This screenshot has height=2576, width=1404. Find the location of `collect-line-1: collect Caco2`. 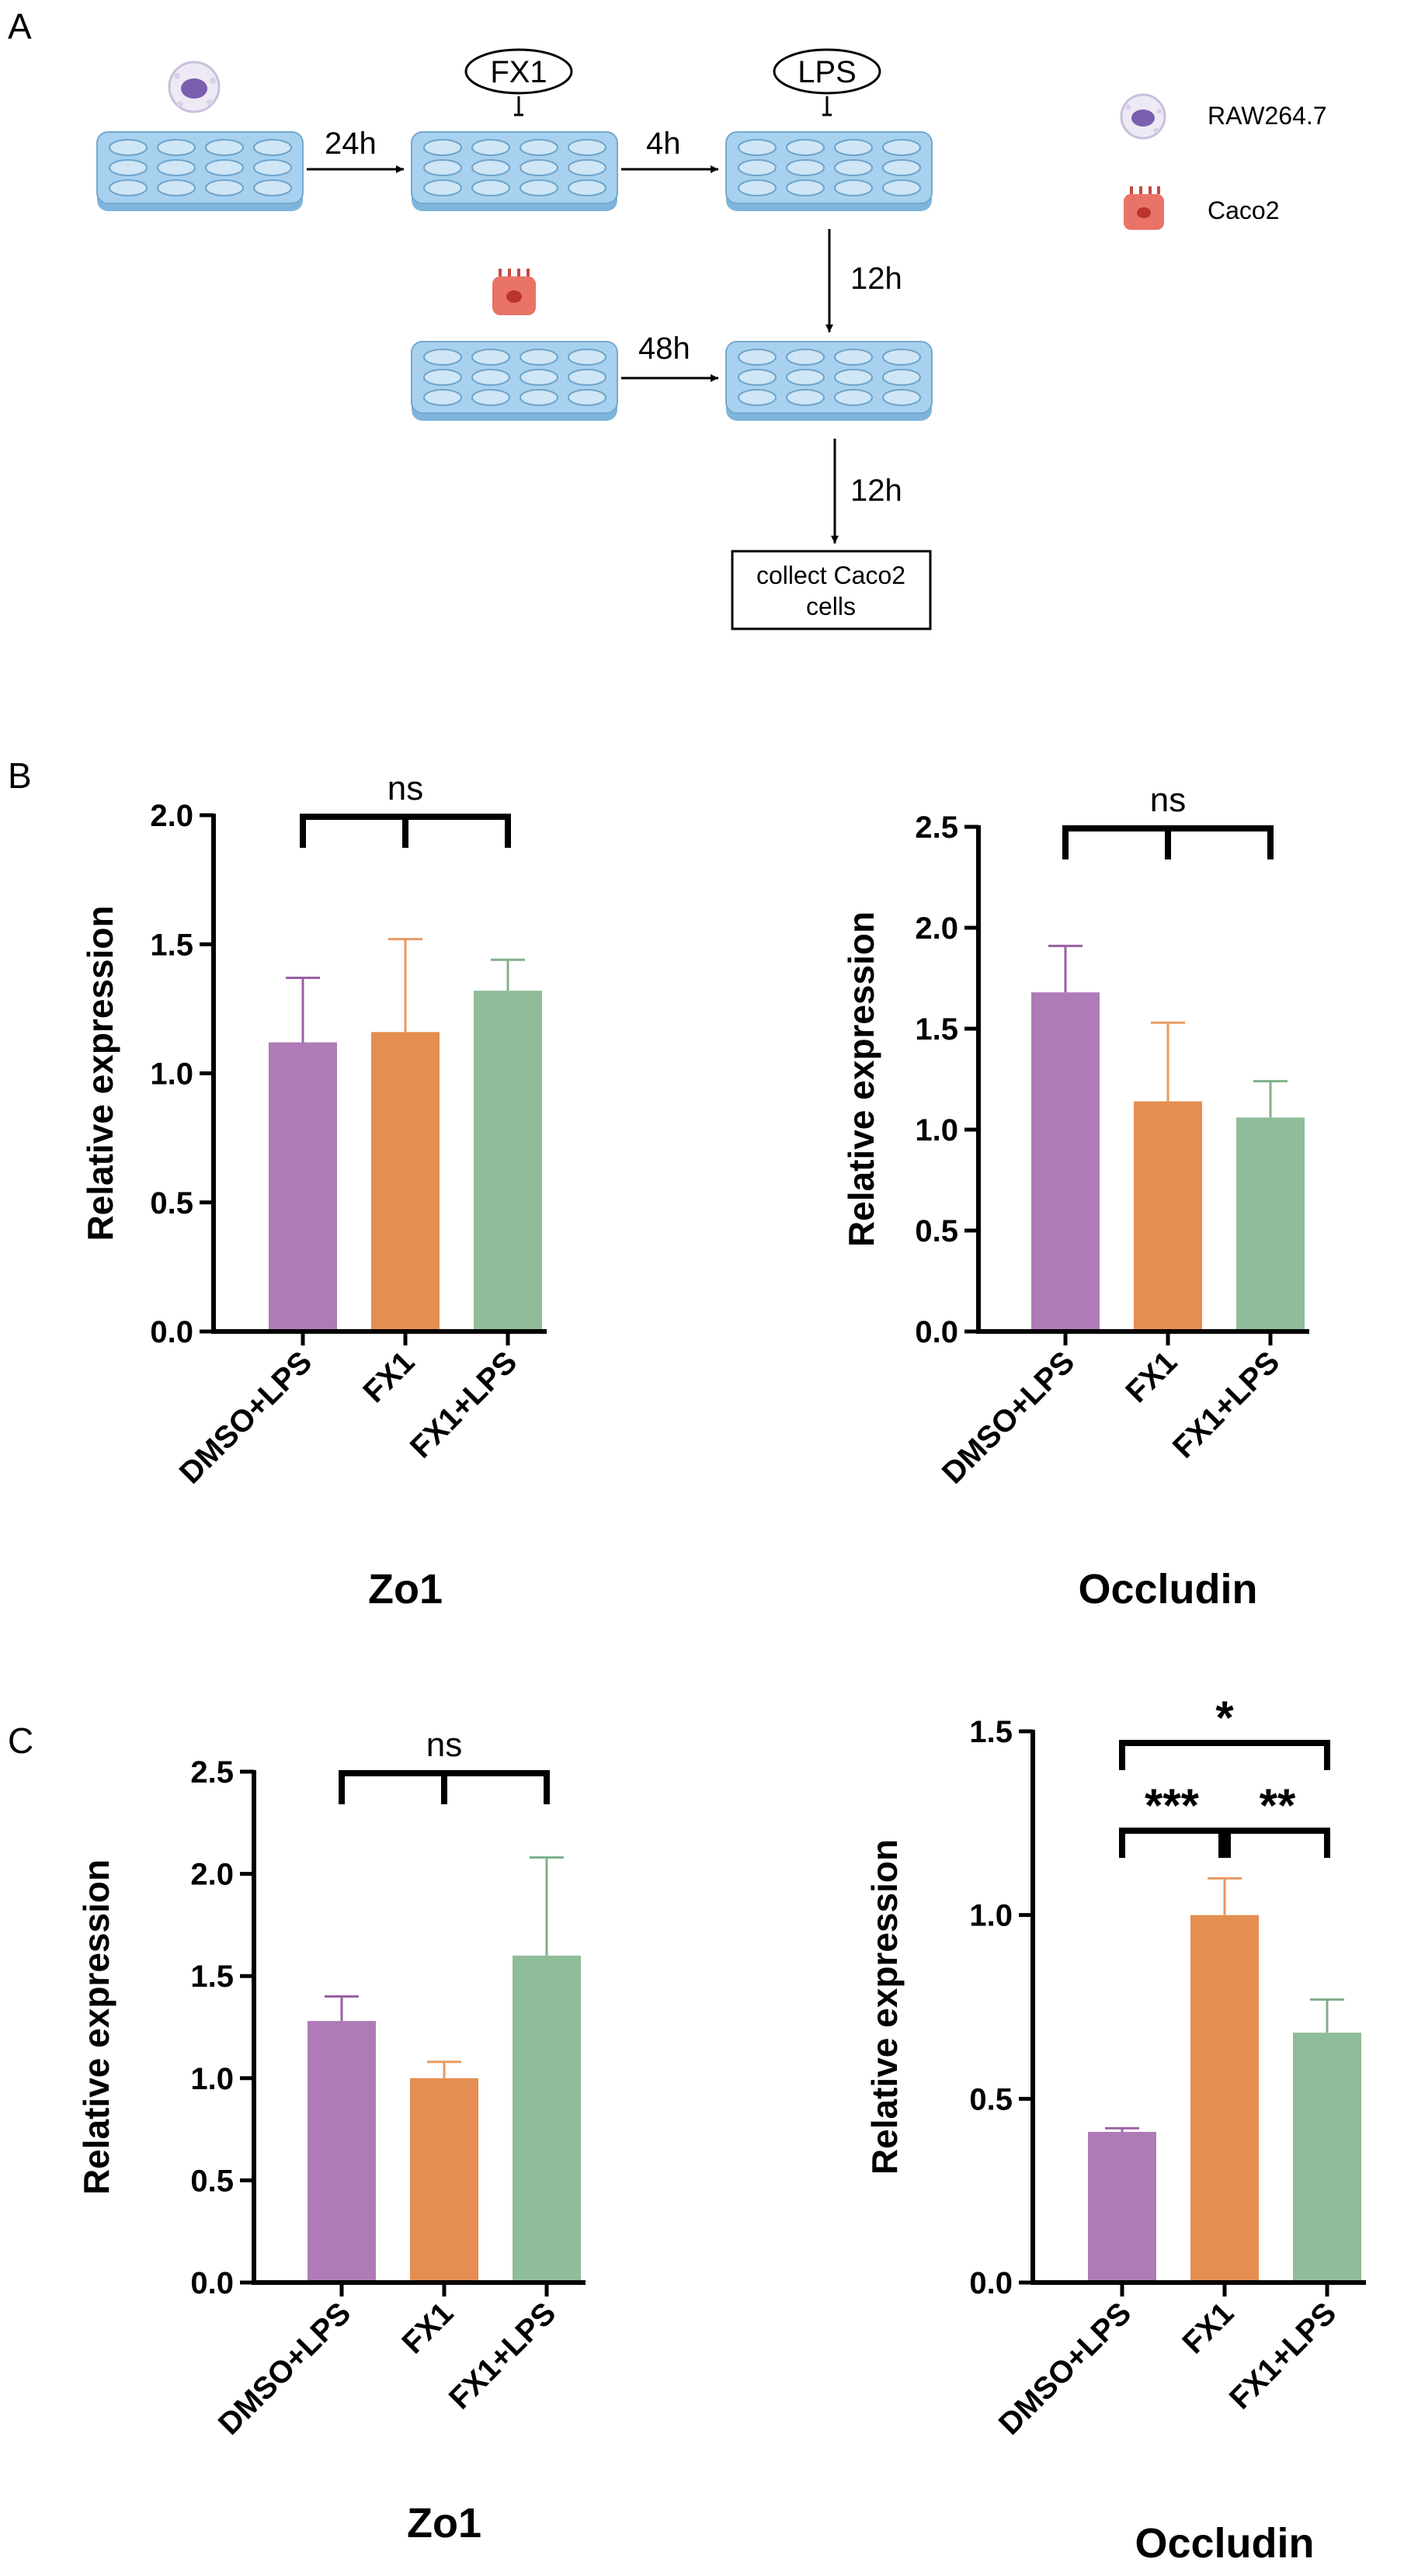

collect-line-1: collect Caco2 is located at coordinates (831, 575).